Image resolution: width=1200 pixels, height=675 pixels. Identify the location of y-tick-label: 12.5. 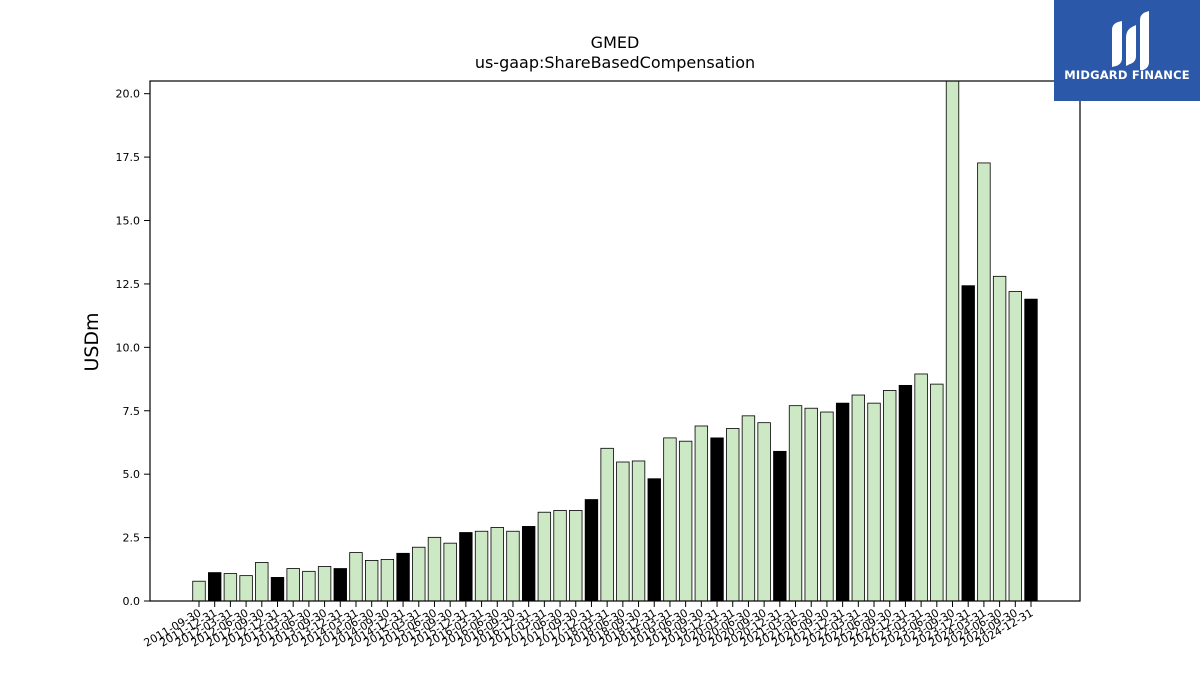
(128, 284).